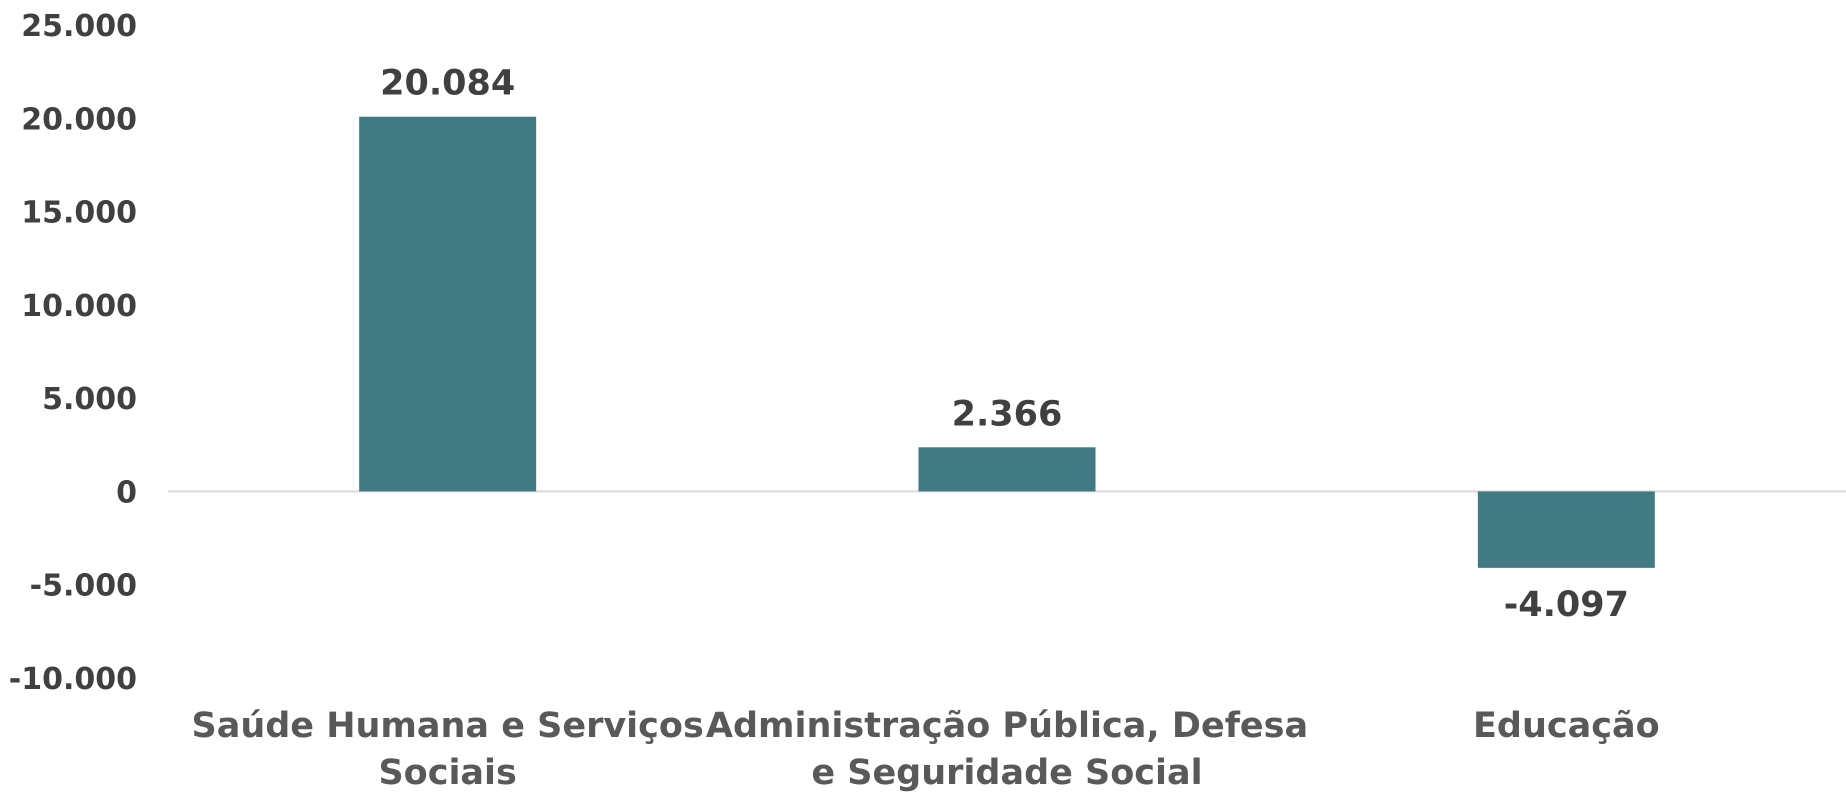 Image resolution: width=1846 pixels, height=792 pixels. I want to click on y-tick-label: 10.000, so click(79, 306).